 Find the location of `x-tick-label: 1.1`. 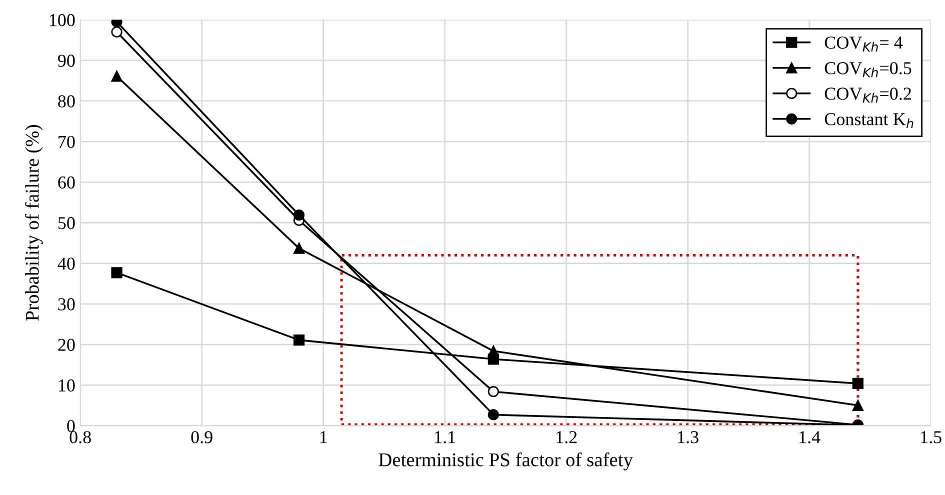

x-tick-label: 1.1 is located at coordinates (445, 437).